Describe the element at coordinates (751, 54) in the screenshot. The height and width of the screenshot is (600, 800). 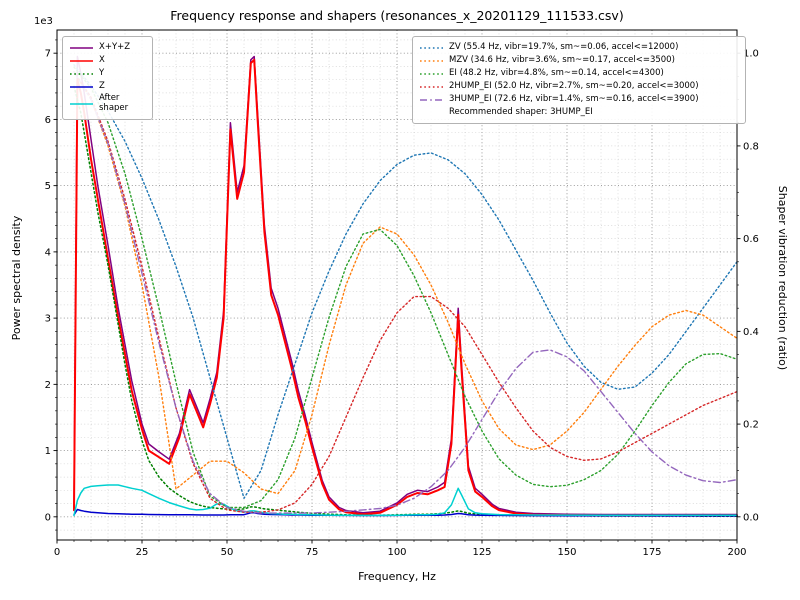
I see `y-right-tick-label: 1.0` at that location.